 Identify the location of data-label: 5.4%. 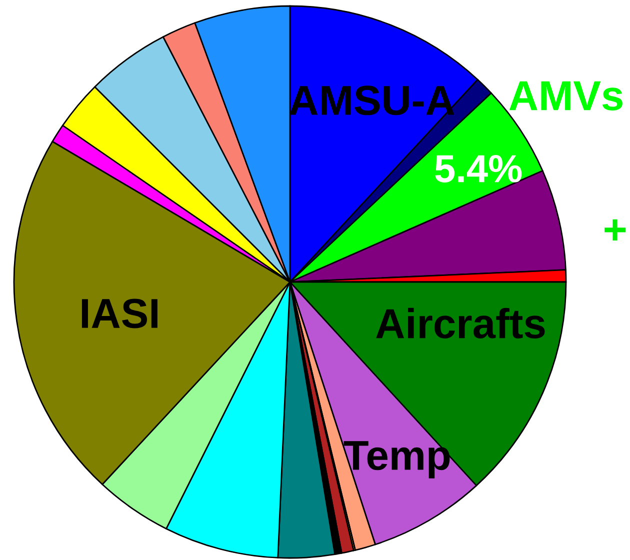
(478, 168).